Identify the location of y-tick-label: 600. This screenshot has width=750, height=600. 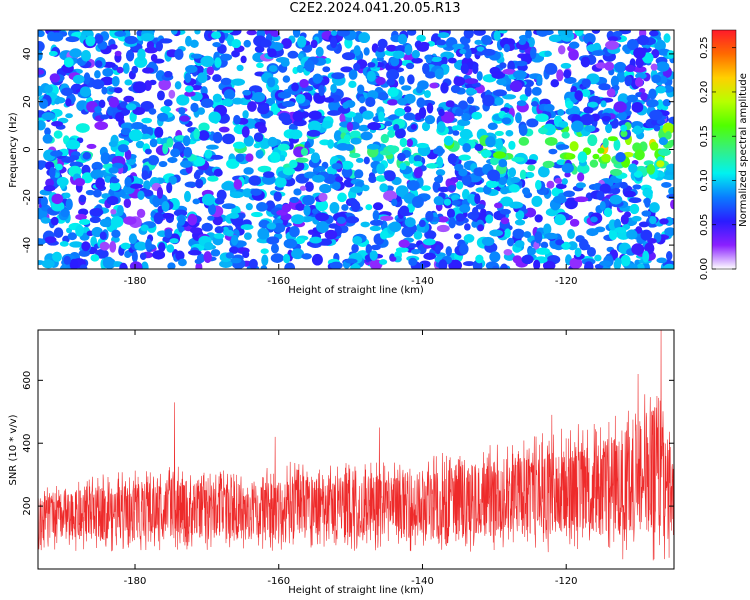
(27, 380).